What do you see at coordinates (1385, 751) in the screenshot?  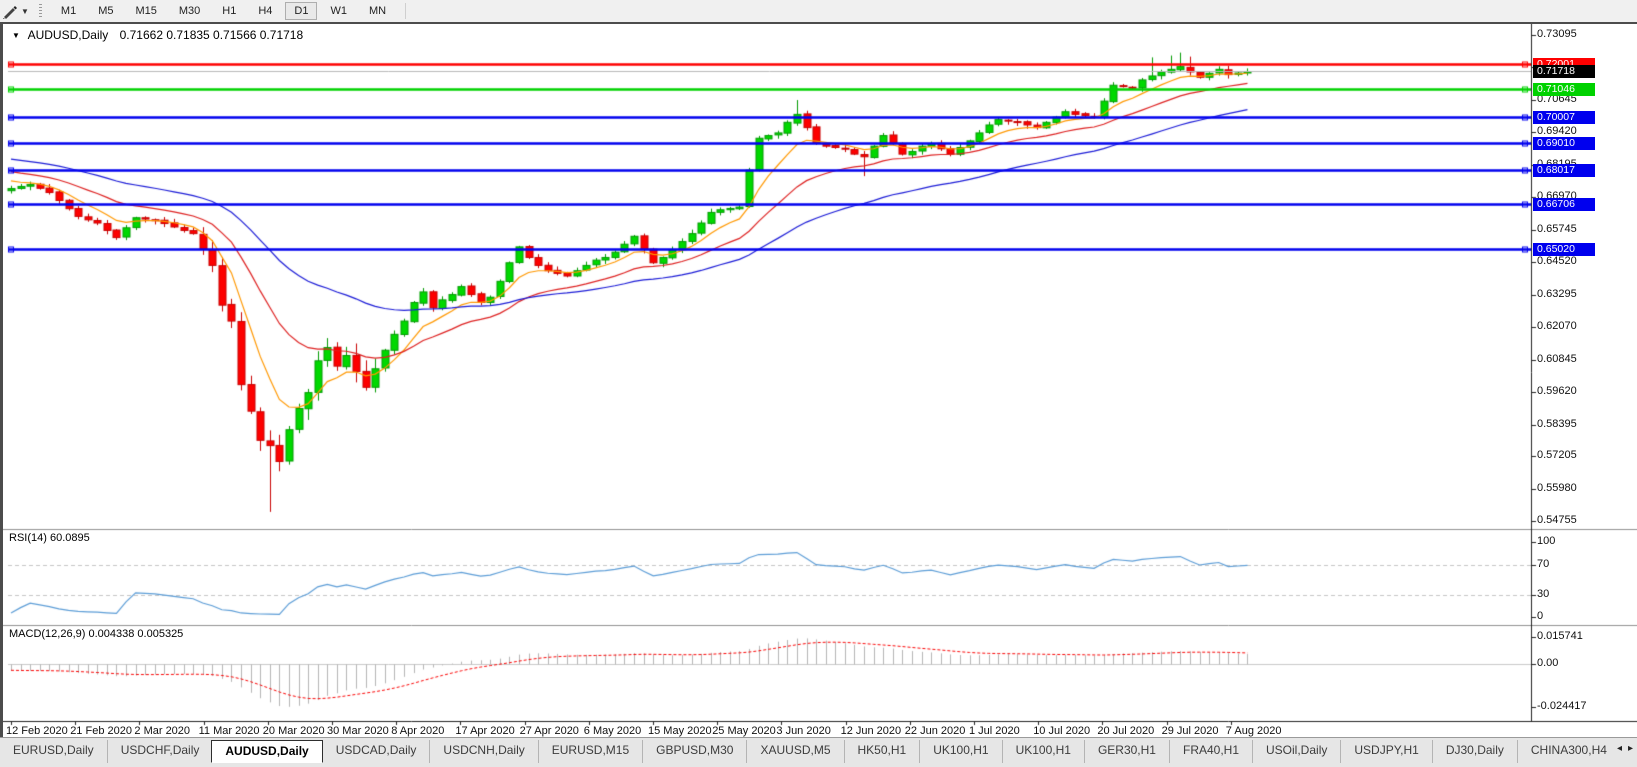 I see `chart-tab-usdjpy-h1: USDJPY,H1` at bounding box center [1385, 751].